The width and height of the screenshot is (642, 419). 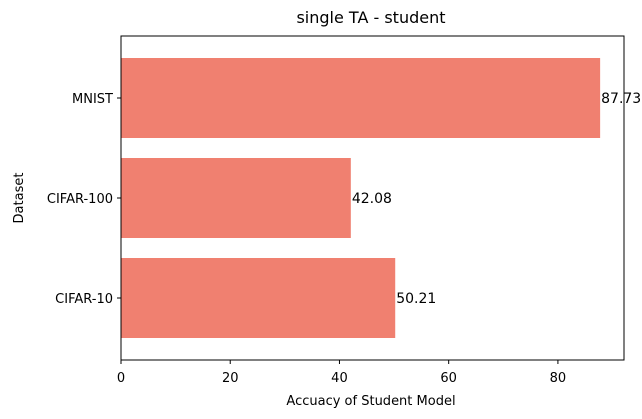 I want to click on x-tick-label: 40, so click(x=339, y=378).